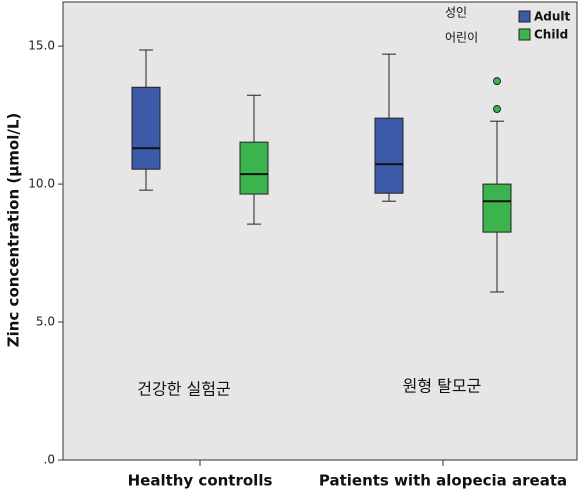 This screenshot has width=580, height=492. What do you see at coordinates (183, 389) in the screenshot?
I see `annotation: 건강한 실험군` at bounding box center [183, 389].